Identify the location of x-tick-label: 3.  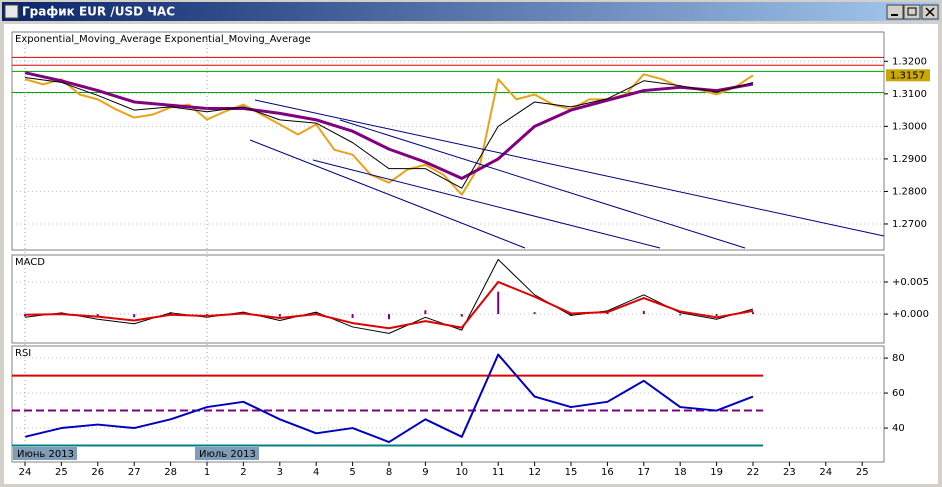
(280, 472).